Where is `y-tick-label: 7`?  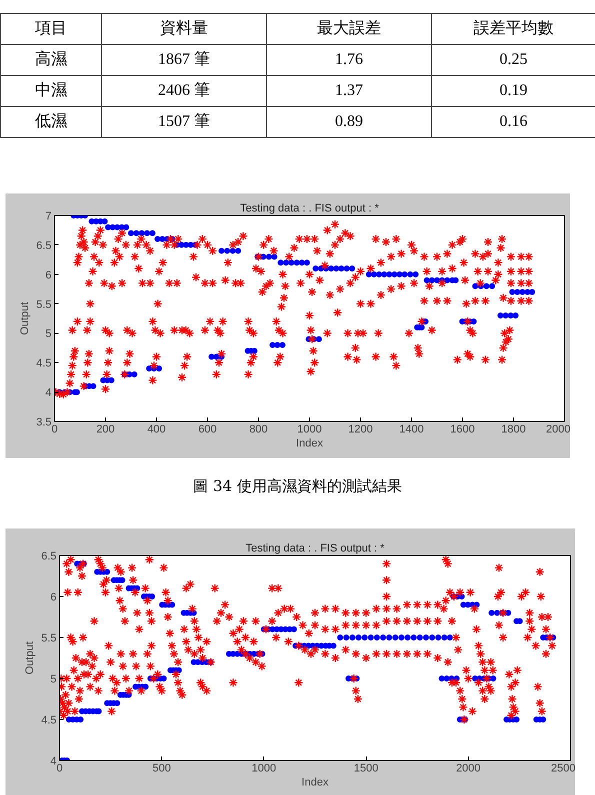
y-tick-label: 7 is located at coordinates (48, 216).